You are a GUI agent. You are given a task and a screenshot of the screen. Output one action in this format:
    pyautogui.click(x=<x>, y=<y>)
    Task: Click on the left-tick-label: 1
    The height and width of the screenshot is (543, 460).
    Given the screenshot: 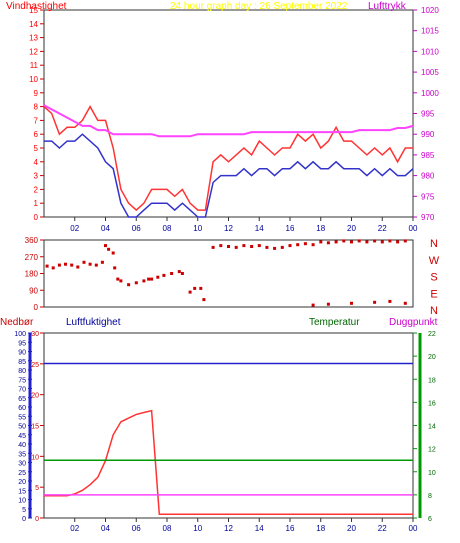 What is the action you would take?
    pyautogui.click(x=36, y=203)
    